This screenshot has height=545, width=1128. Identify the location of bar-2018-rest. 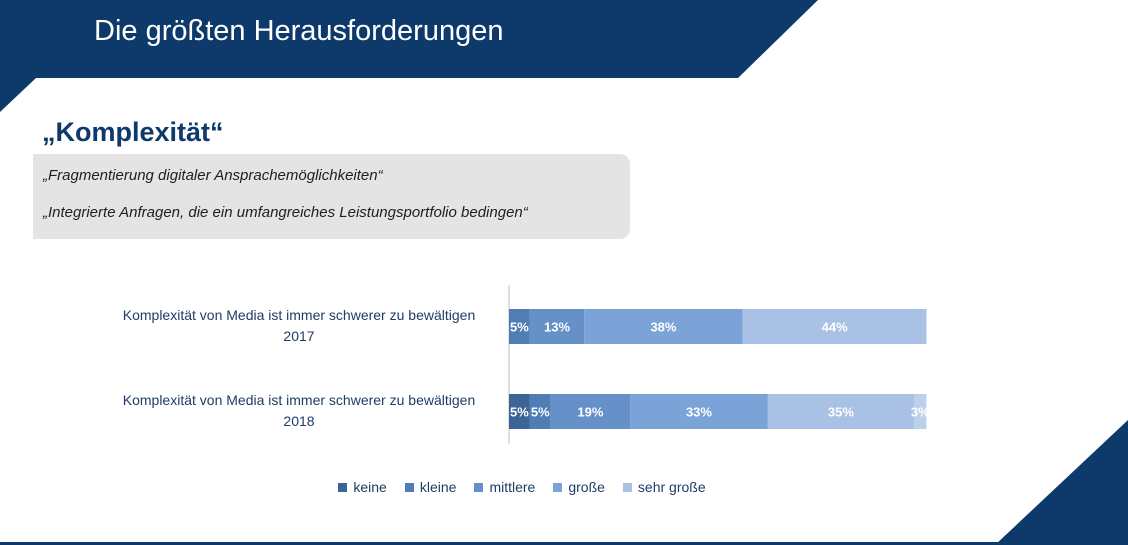
(920, 411).